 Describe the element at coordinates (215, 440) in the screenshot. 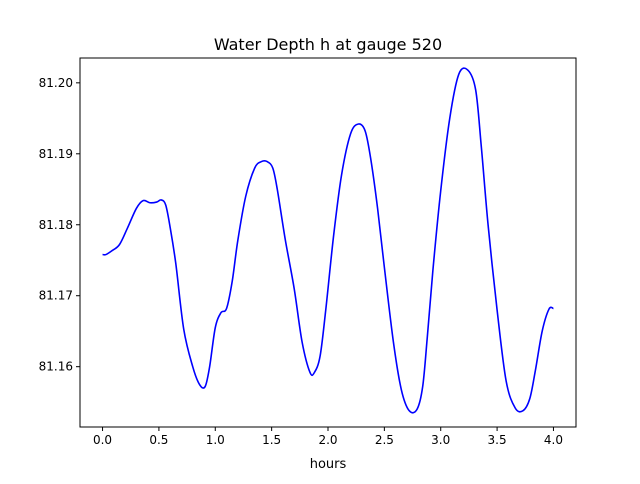

I see `x-tick-label: 1.0` at that location.